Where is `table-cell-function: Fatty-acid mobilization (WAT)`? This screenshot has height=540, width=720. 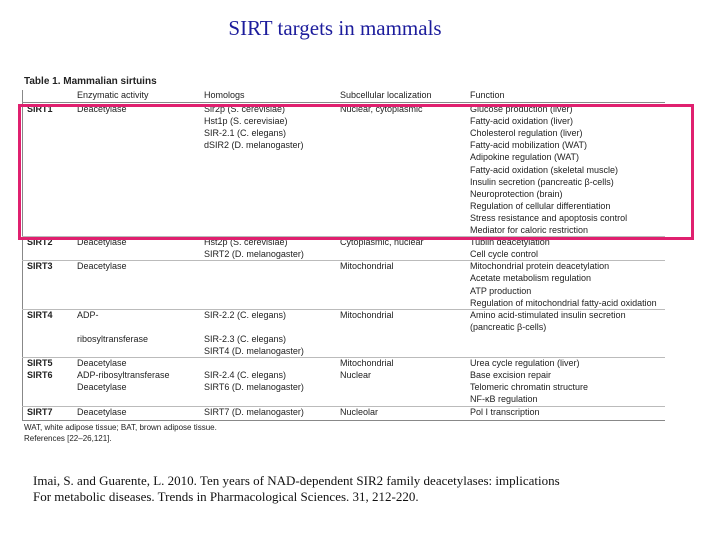 table-cell-function: Fatty-acid mobilization (WAT) is located at coordinates (529, 145).